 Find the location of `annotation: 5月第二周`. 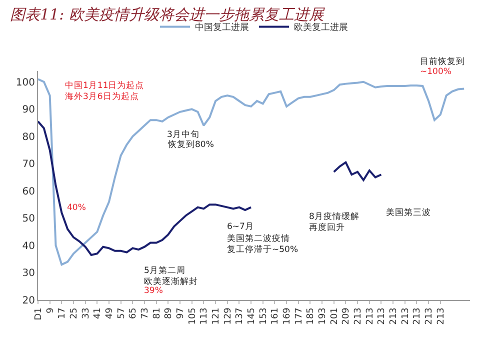

annotation: 5月第二周 is located at coordinates (165, 270).